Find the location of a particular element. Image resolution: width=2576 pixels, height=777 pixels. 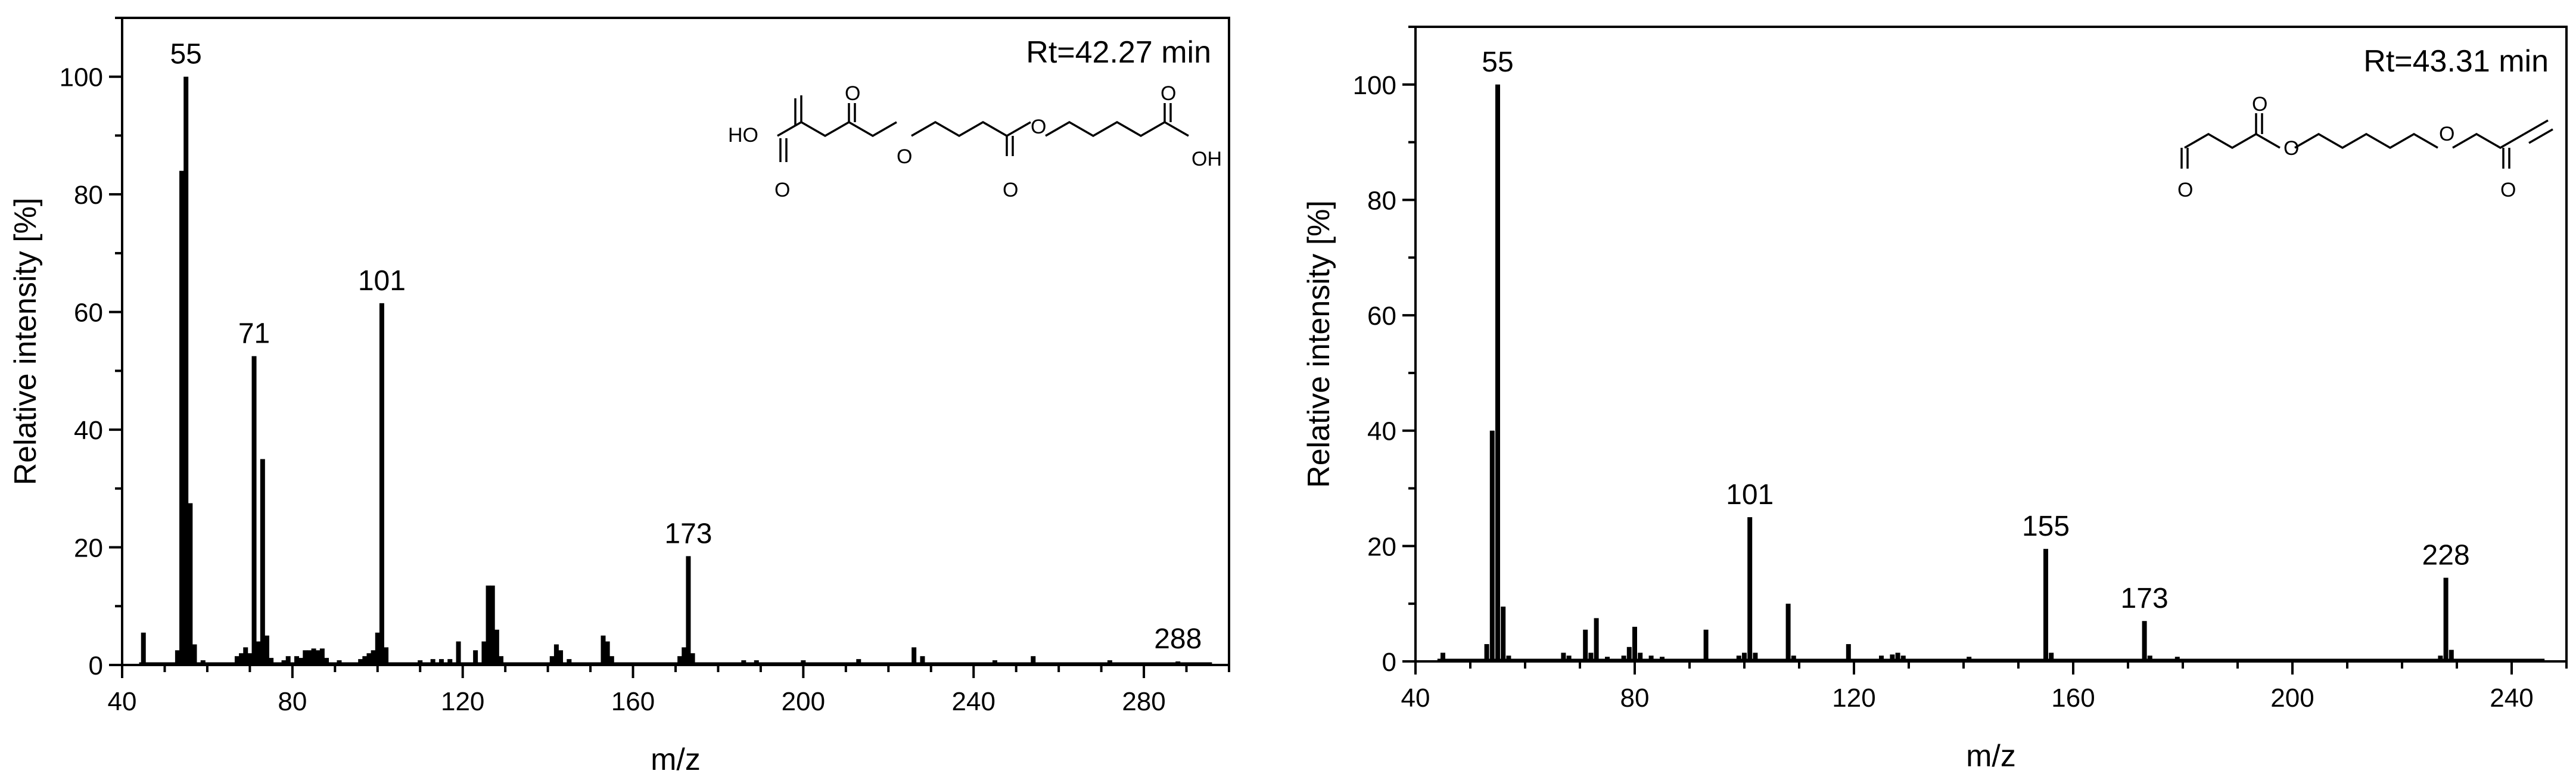

left-peak-label: 71 is located at coordinates (254, 334).